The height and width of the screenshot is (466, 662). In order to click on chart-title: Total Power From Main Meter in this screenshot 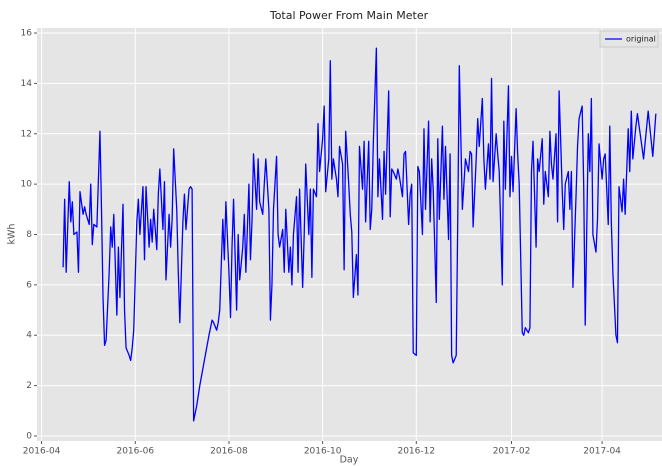, I will do `click(349, 15)`.